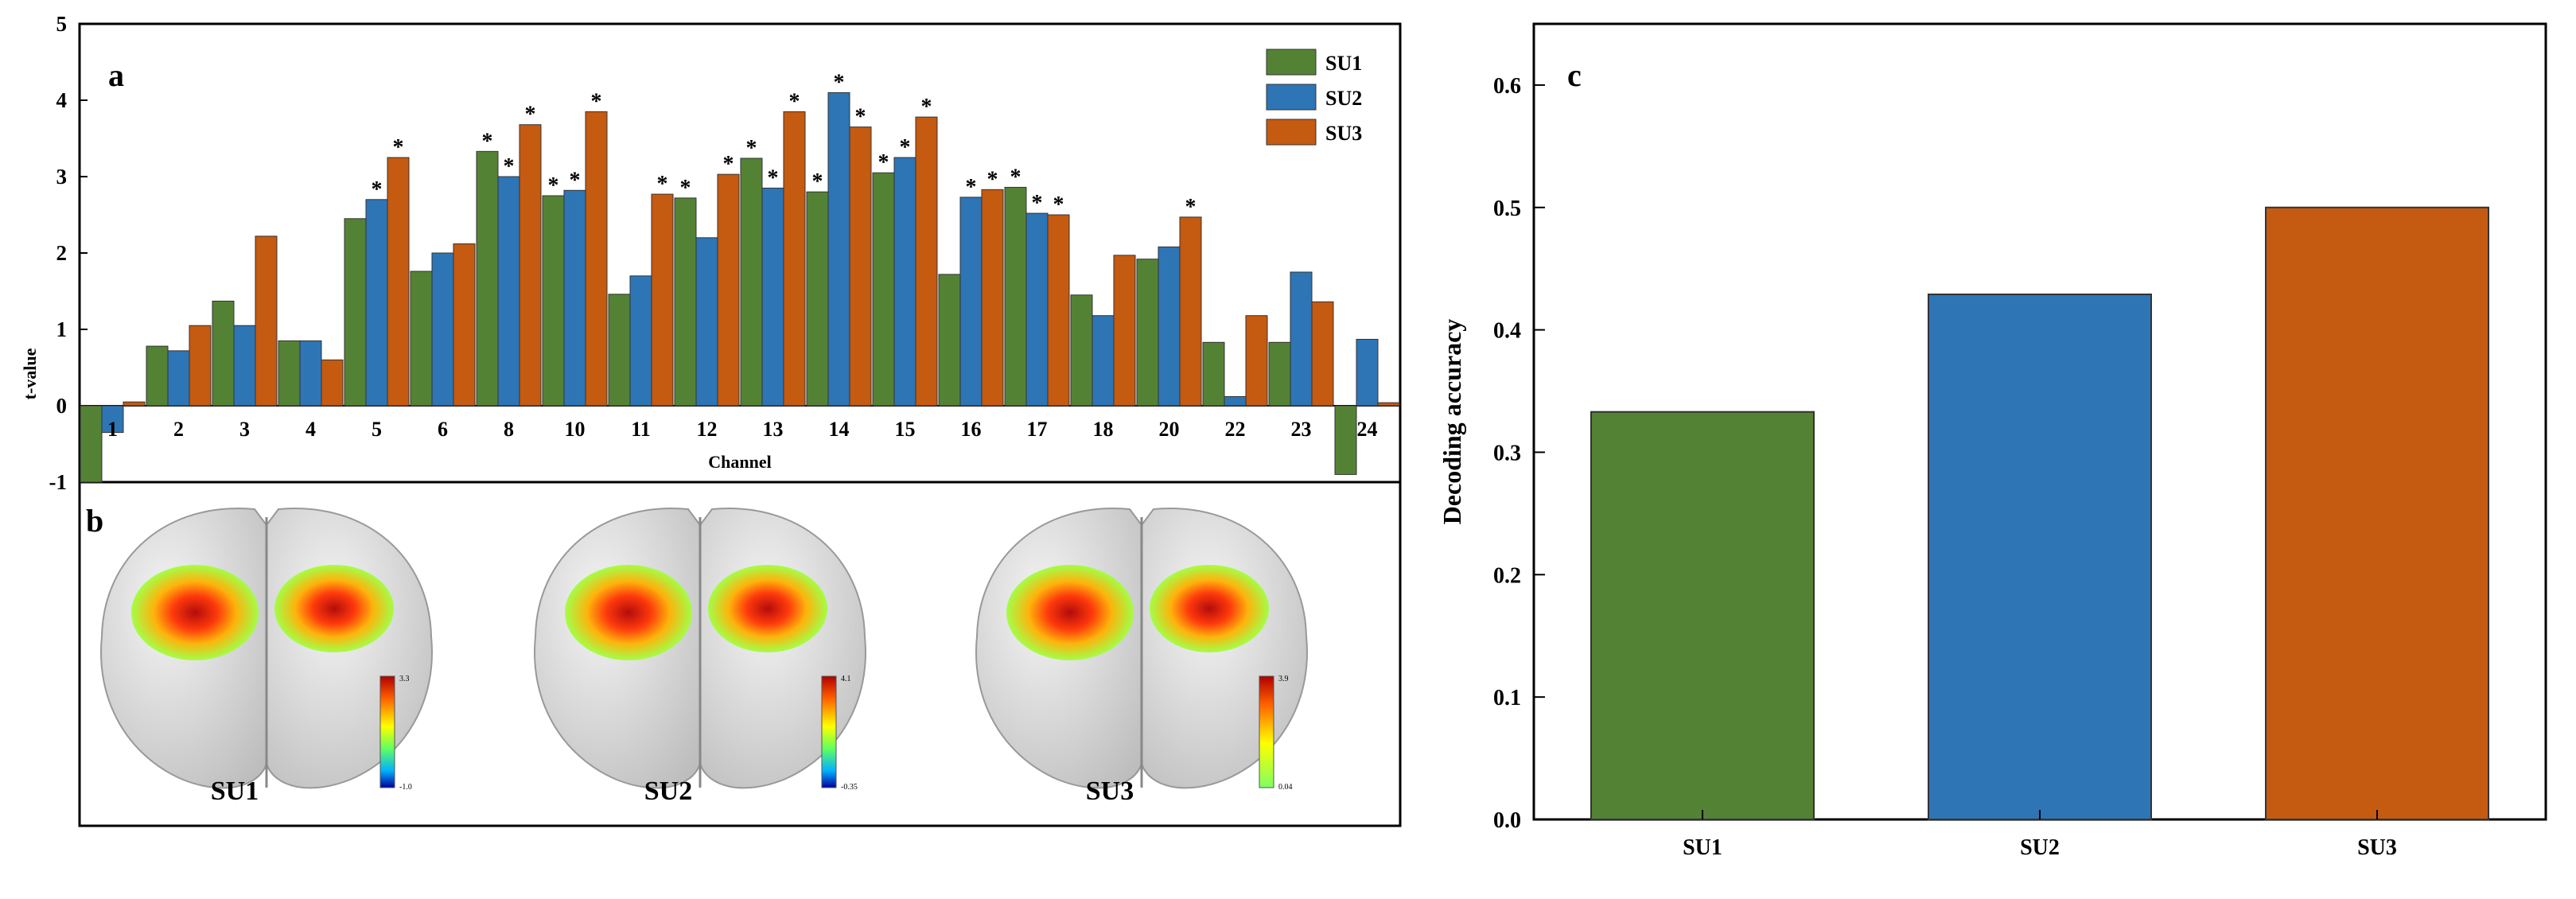 The height and width of the screenshot is (899, 2576). Describe the element at coordinates (1344, 99) in the screenshot. I see `legend-label-su2: SU2` at that location.